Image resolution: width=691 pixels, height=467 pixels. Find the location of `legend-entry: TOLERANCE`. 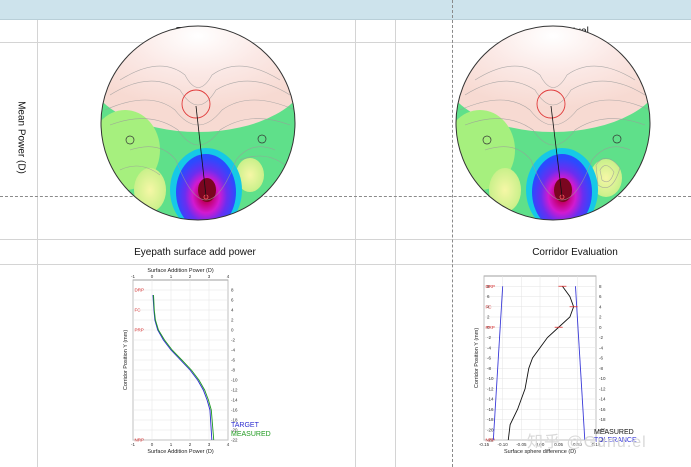

legend-entry: TOLERANCE is located at coordinates (615, 440).